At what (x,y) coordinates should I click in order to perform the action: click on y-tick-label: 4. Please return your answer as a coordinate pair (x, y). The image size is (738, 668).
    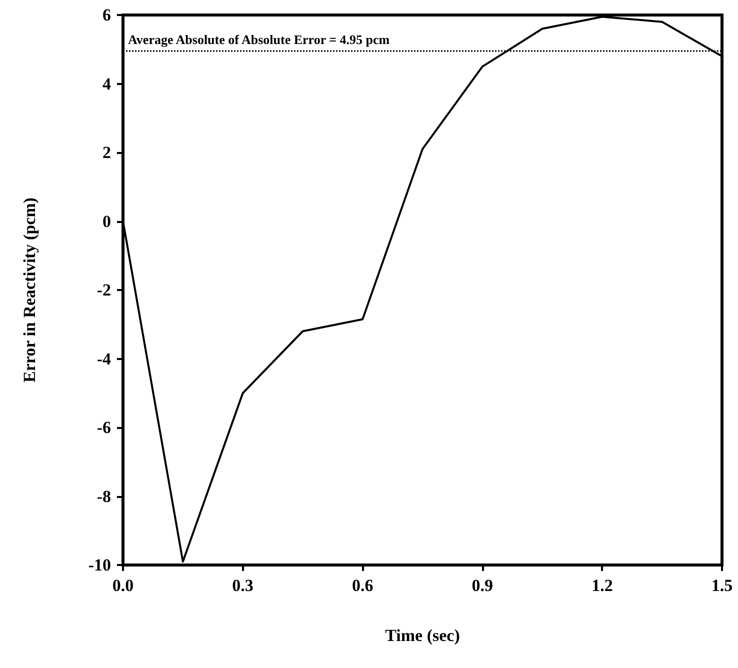
    Looking at the image, I should click on (107, 84).